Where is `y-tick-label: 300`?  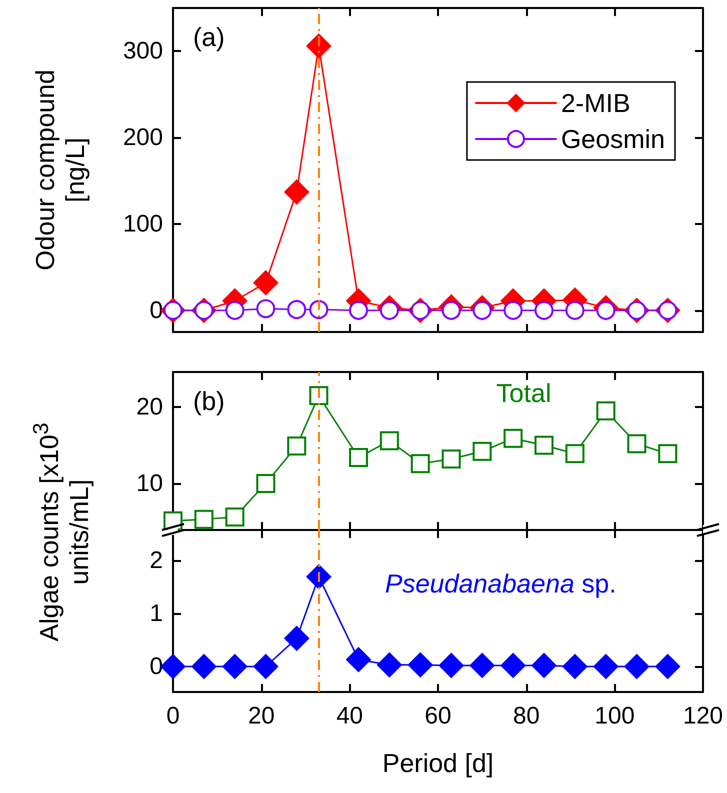
y-tick-label: 300 is located at coordinates (142, 51).